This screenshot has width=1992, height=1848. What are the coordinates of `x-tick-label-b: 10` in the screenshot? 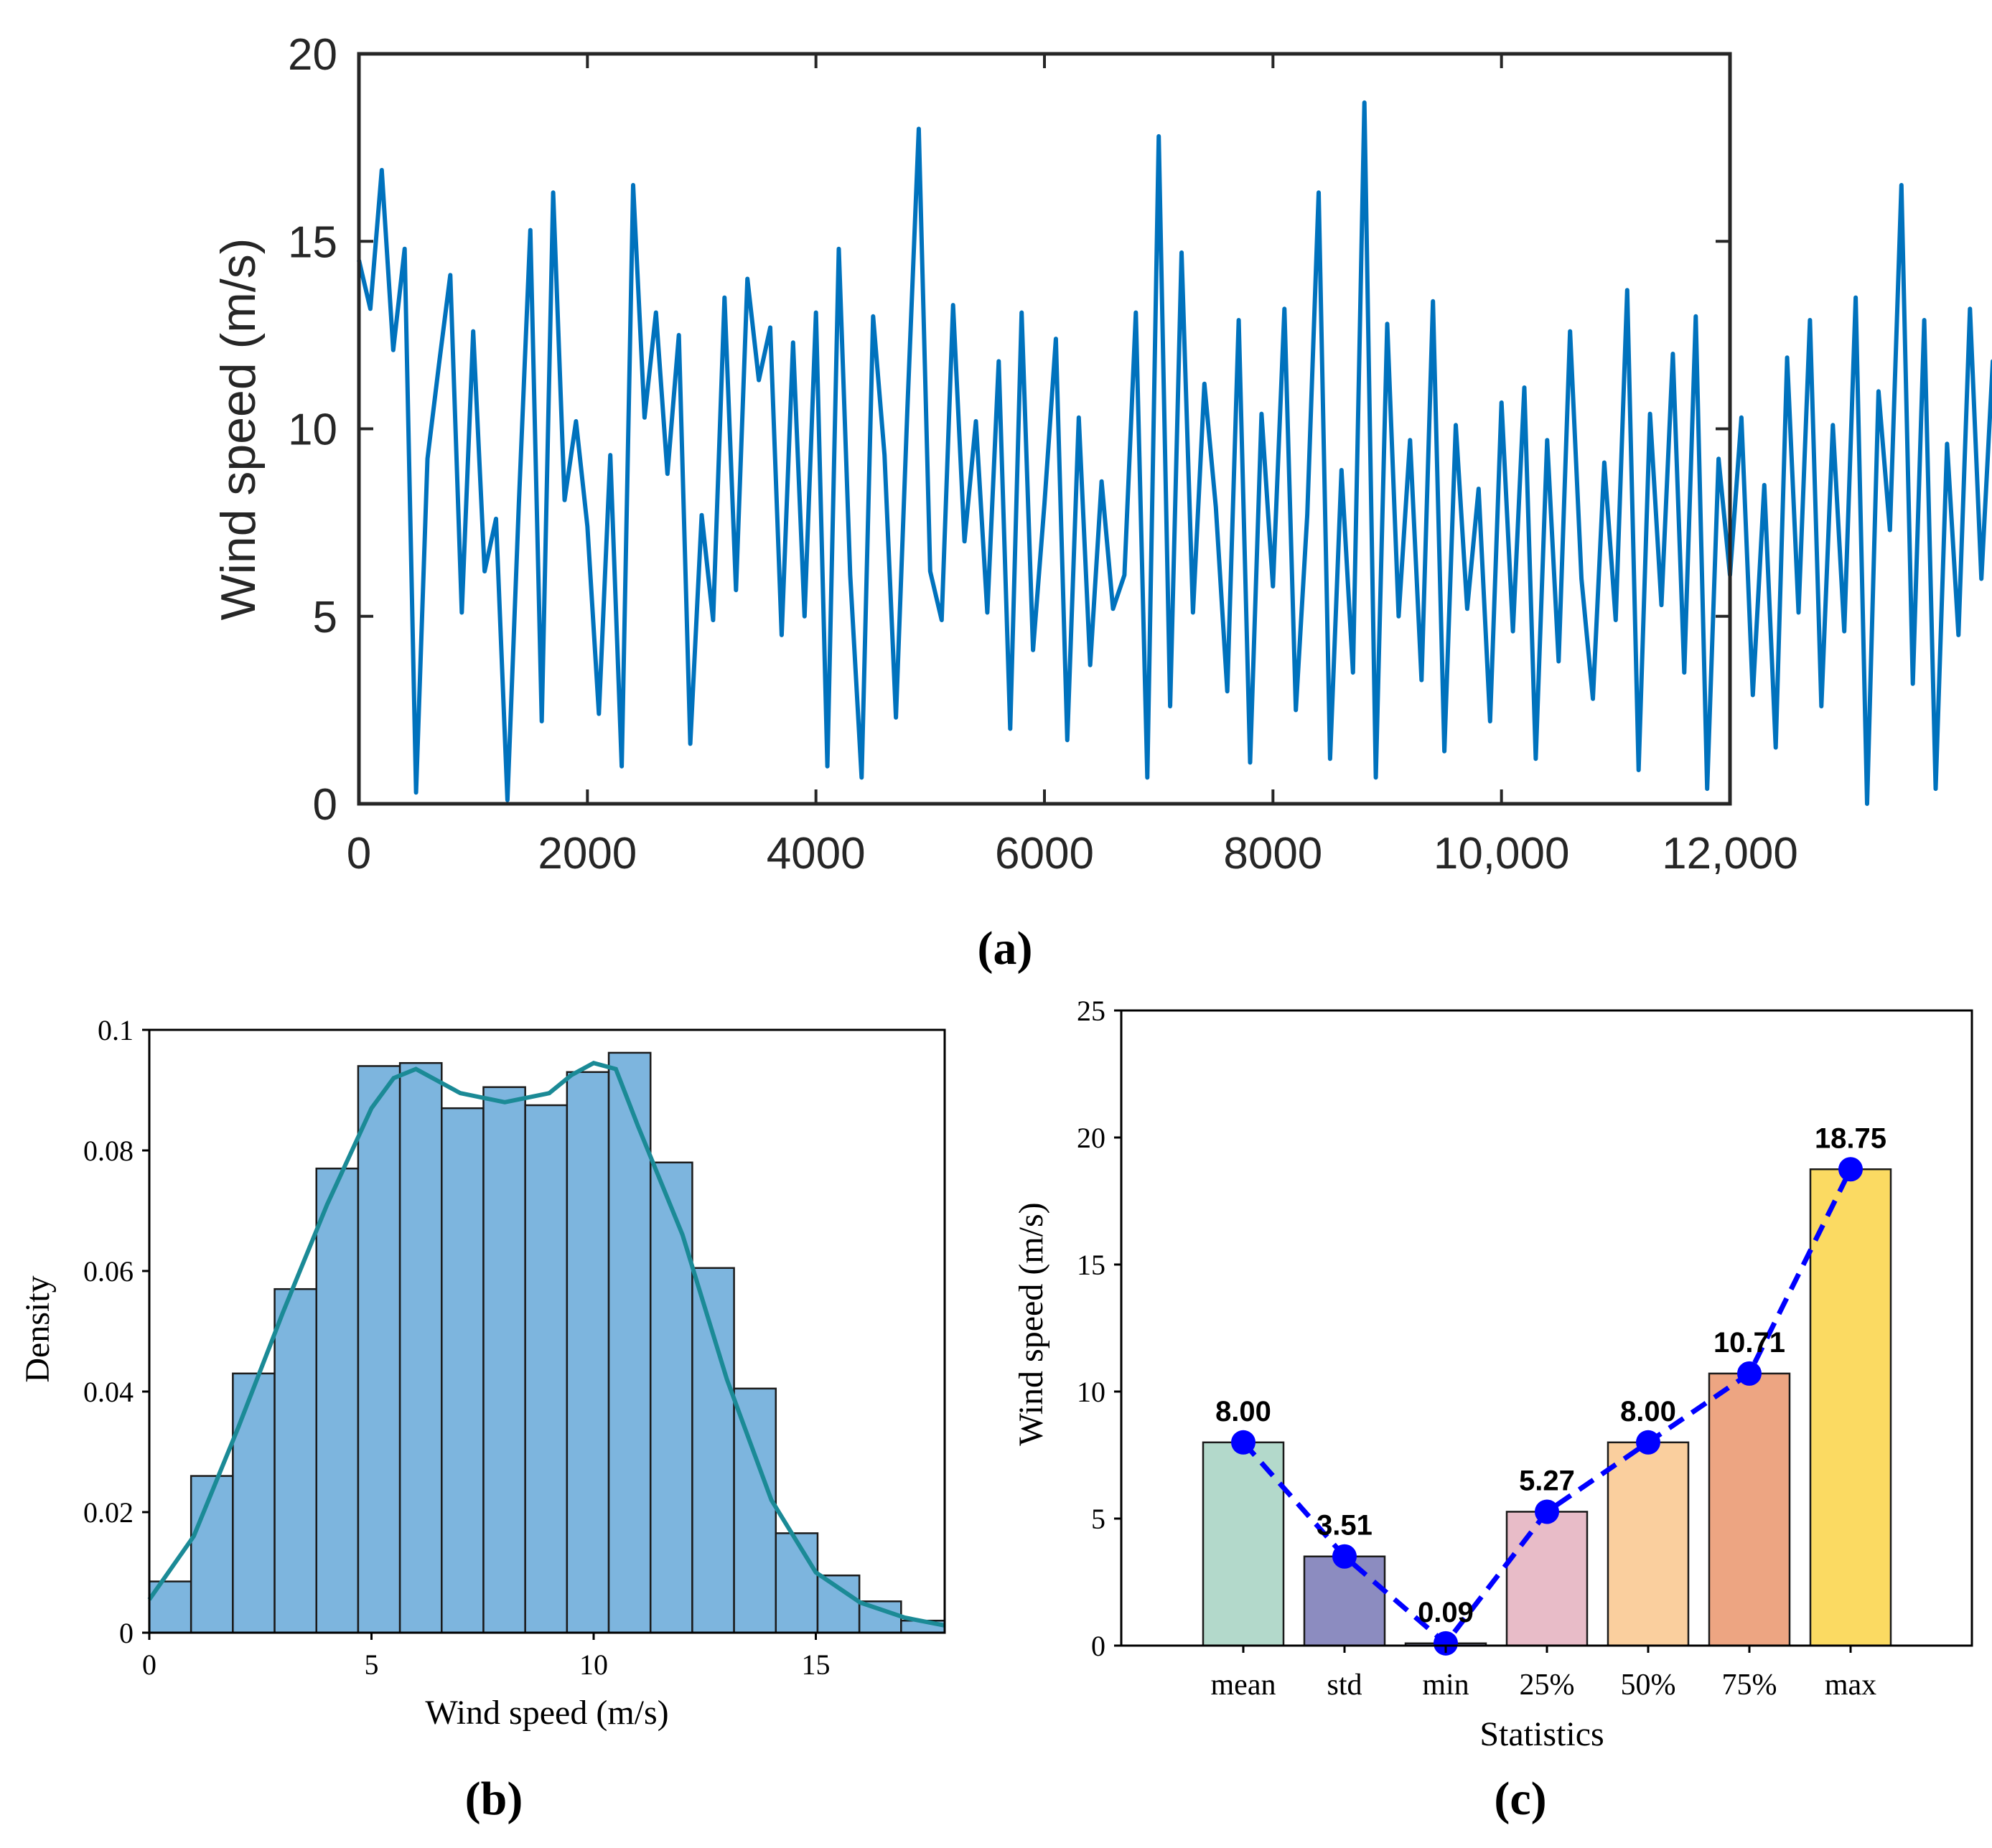 It's located at (593, 1664).